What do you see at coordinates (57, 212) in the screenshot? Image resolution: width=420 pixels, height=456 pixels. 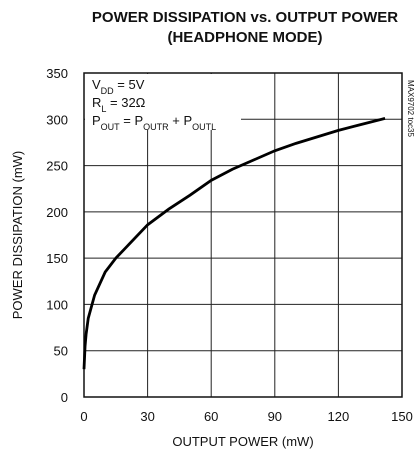 I see `y-tick-label: 200` at bounding box center [57, 212].